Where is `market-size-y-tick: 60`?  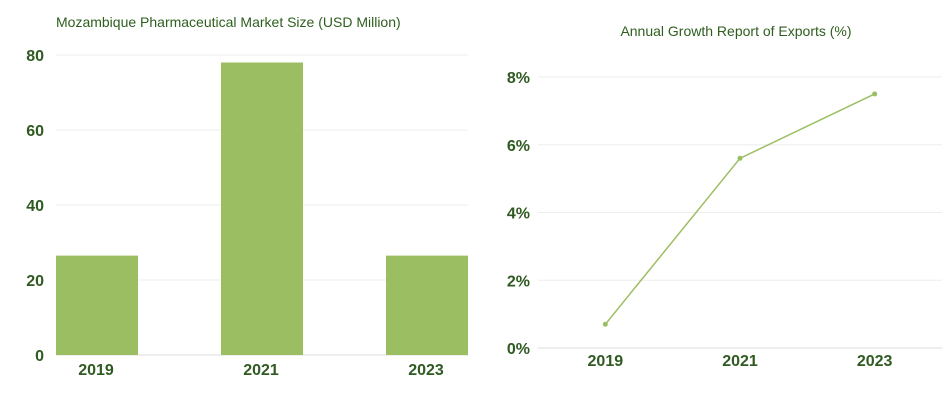 market-size-y-tick: 60 is located at coordinates (35, 131).